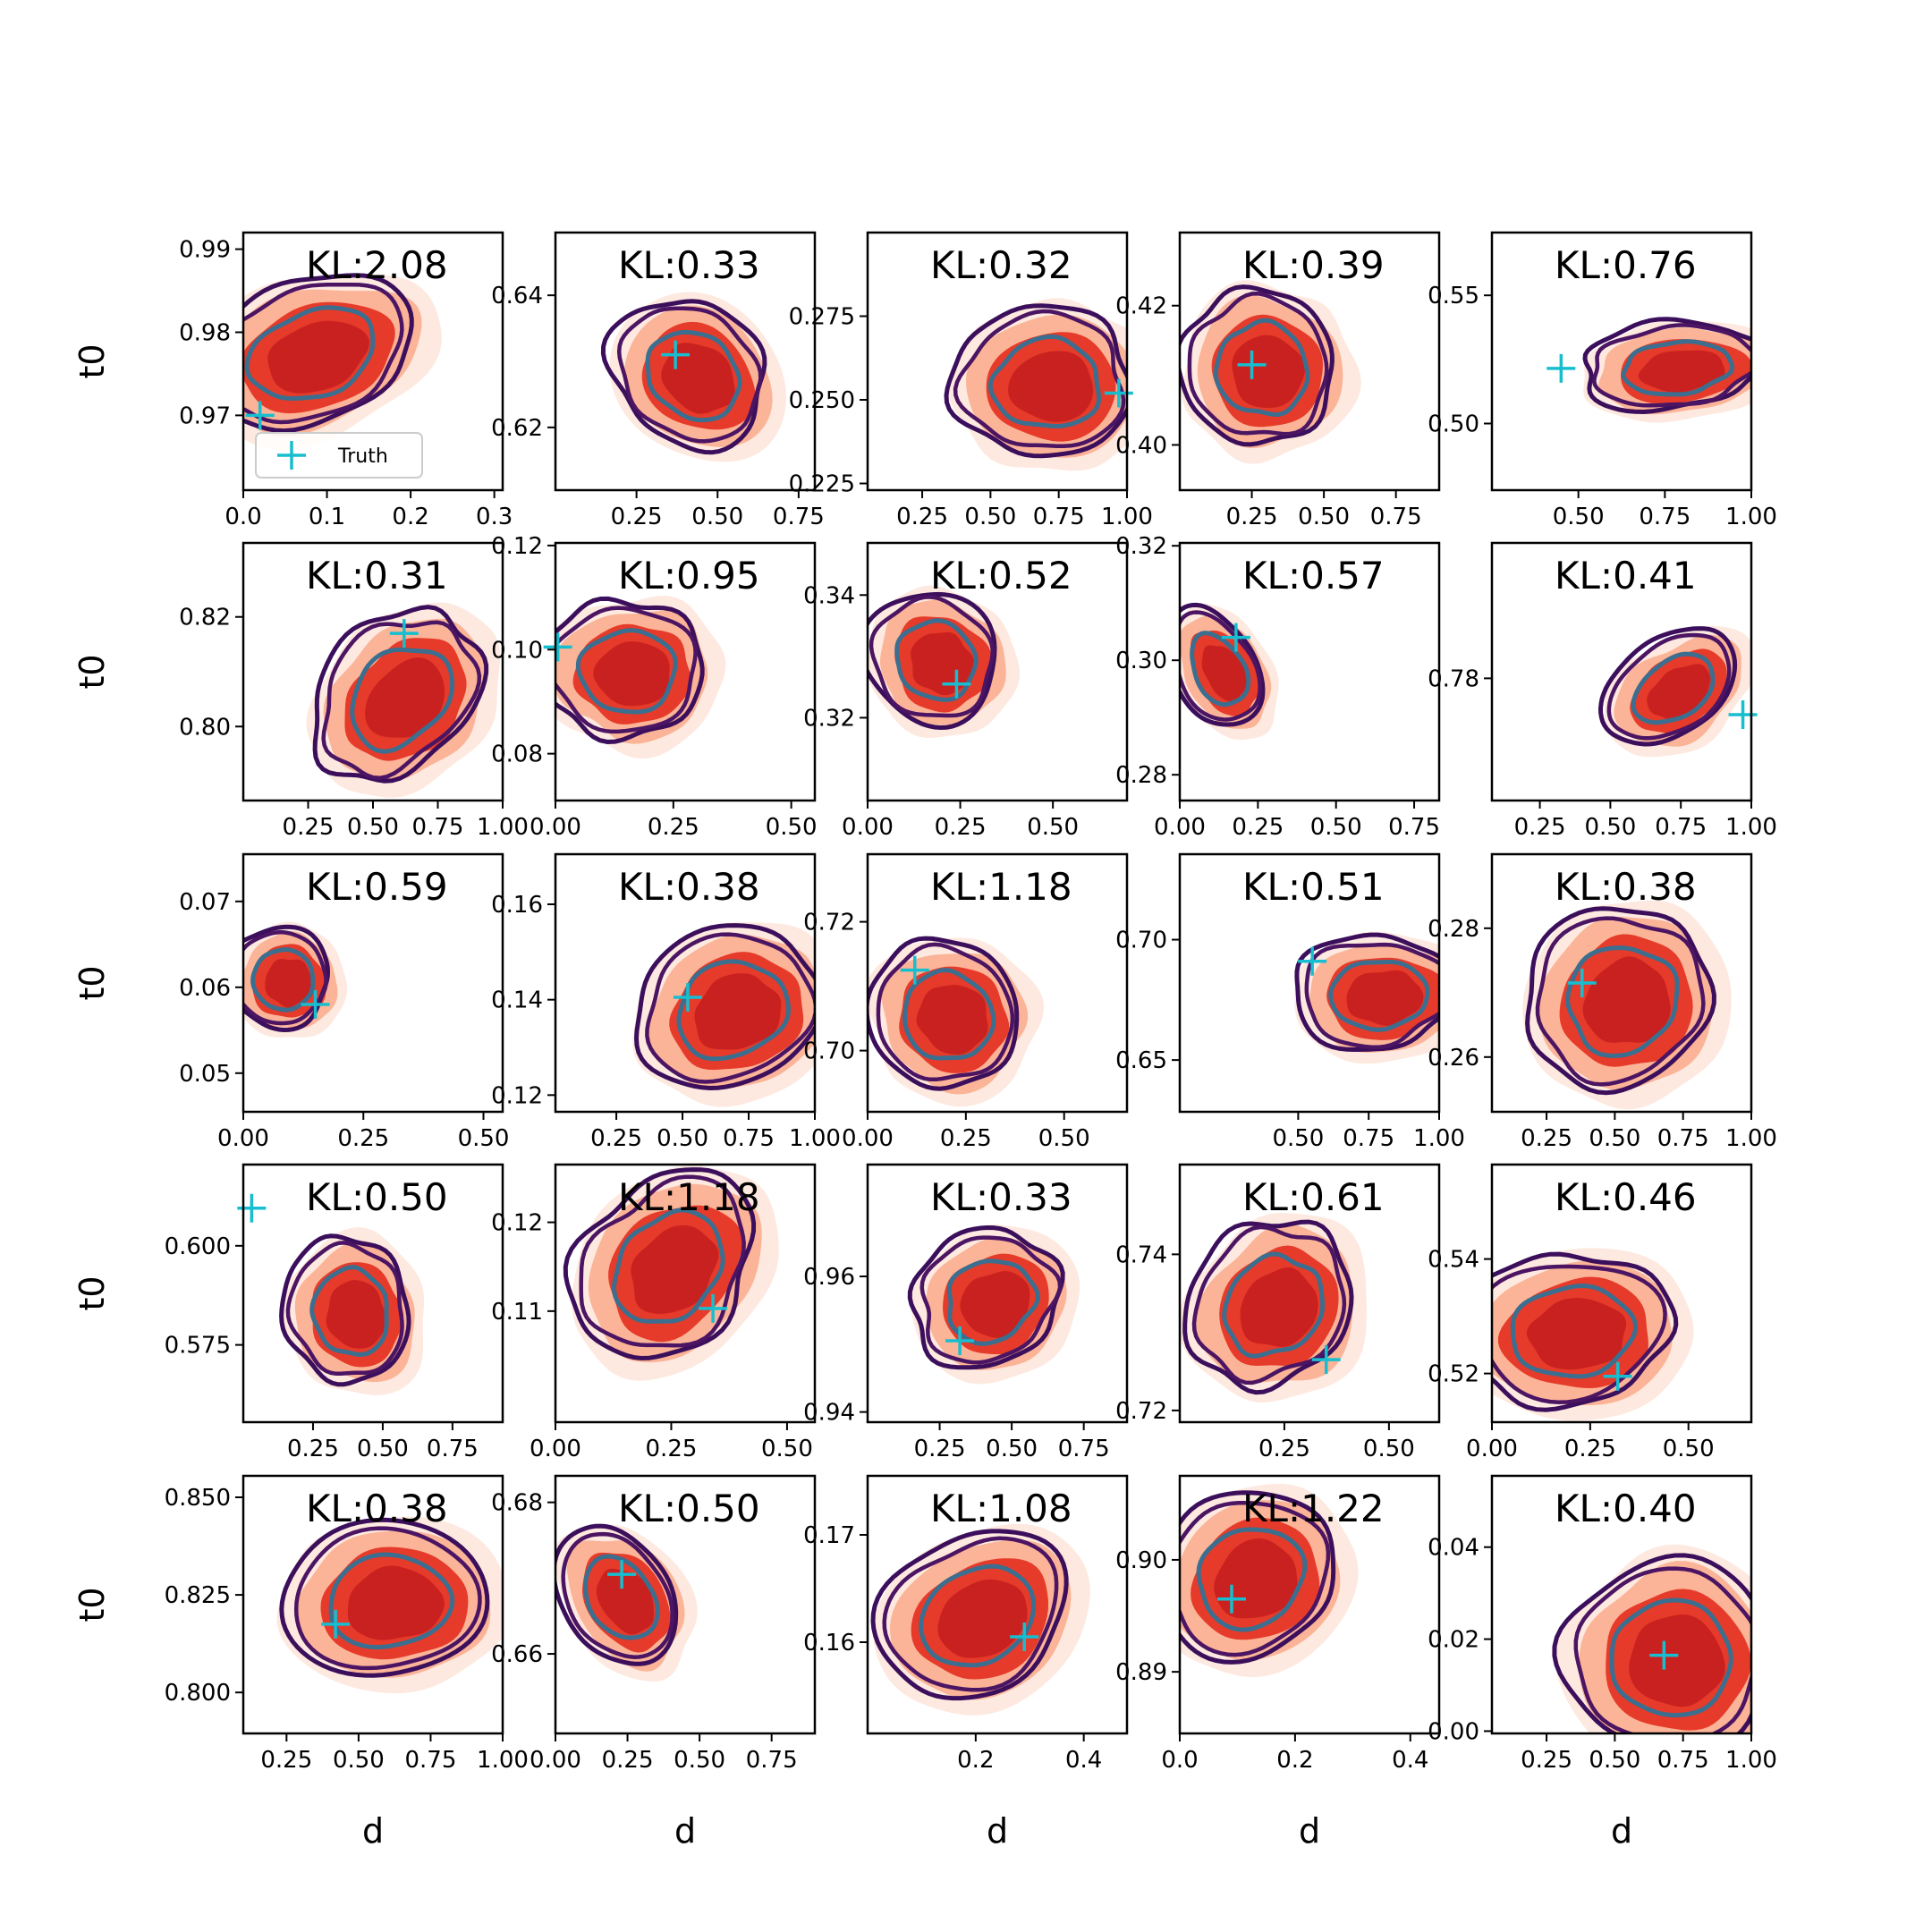 The image size is (1932, 1932). Describe the element at coordinates (205, 1074) in the screenshot. I see `y-tick-label: 0.05` at that location.